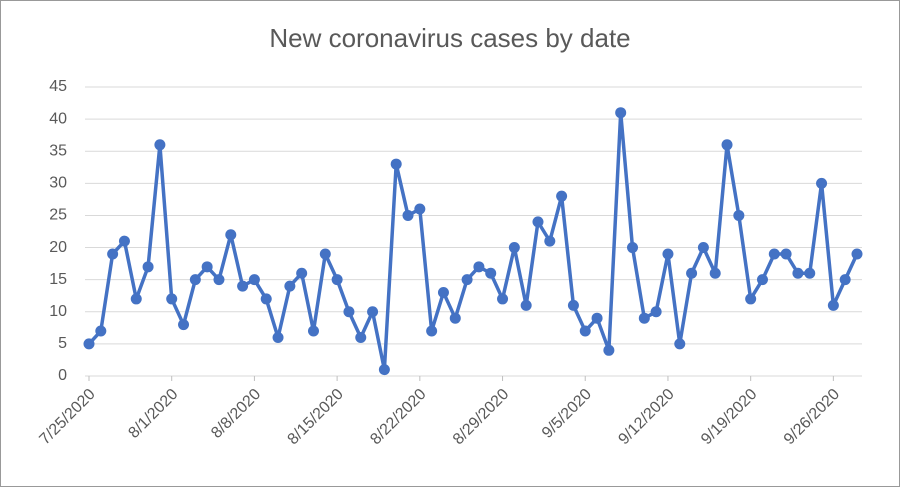  Describe the element at coordinates (58, 118) in the screenshot. I see `y-tick-label: 40` at that location.